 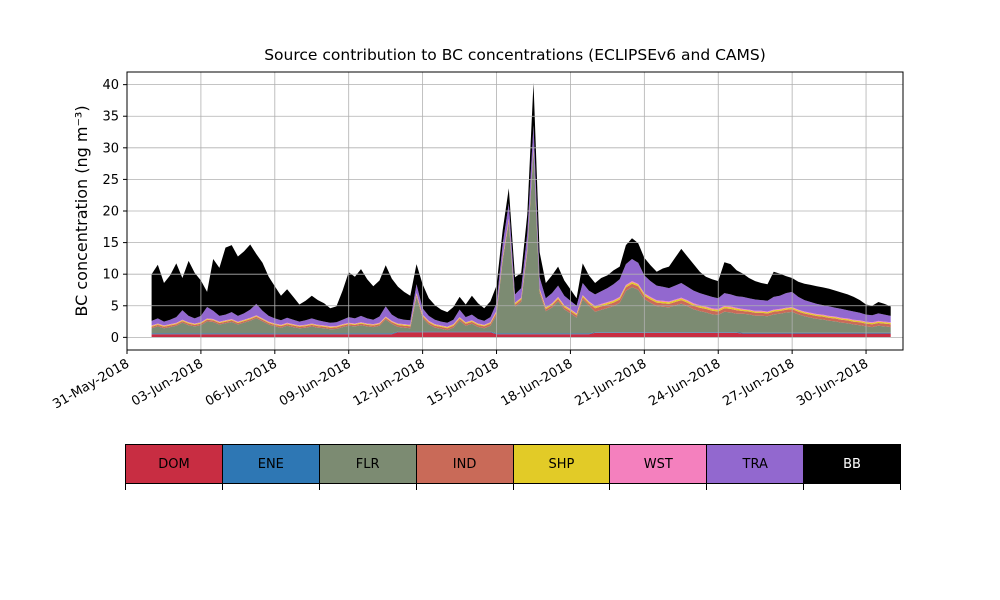 I want to click on y-tick-labels: 0 5 10 15 20 25 30 35 40, so click(x=110, y=212).